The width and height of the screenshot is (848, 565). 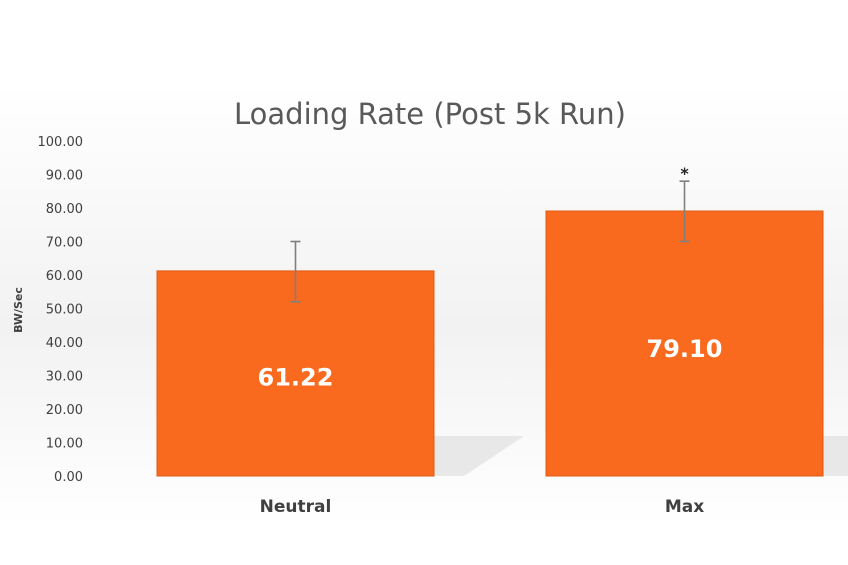 What do you see at coordinates (64, 343) in the screenshot?
I see `y-tick-label: 40.00` at bounding box center [64, 343].